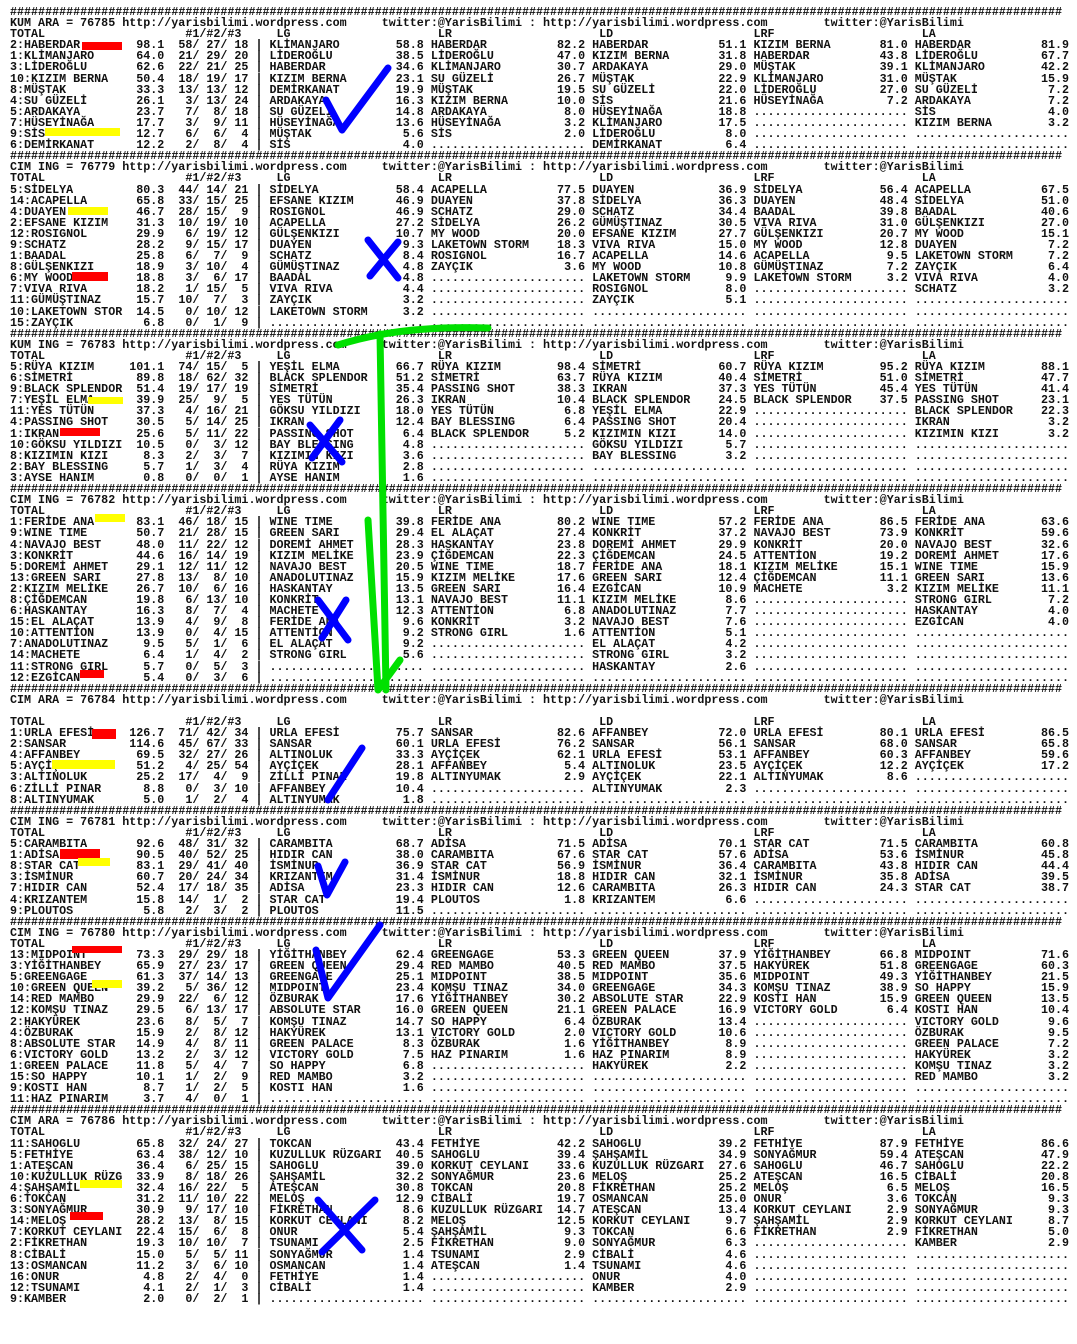 The height and width of the screenshot is (1344, 1077). Describe the element at coordinates (1059, 599) in the screenshot. I see `la-value: 7.2` at that location.